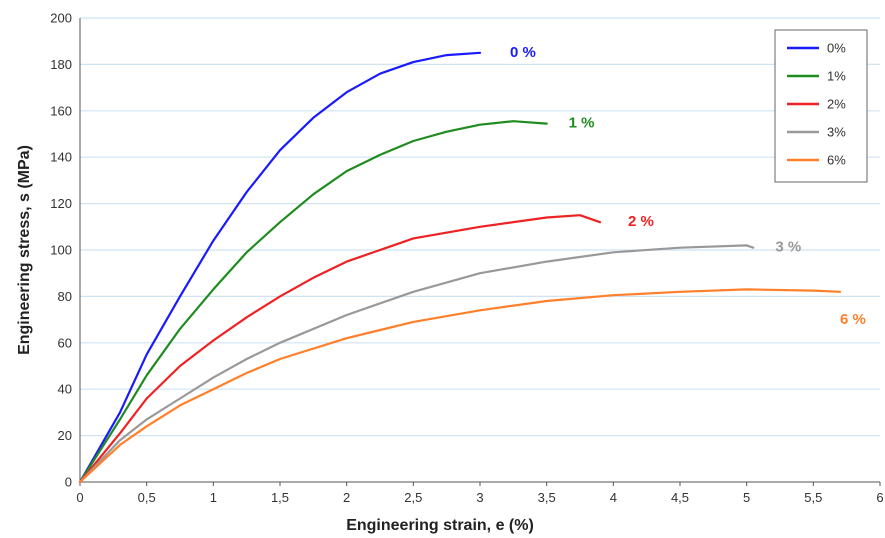 The height and width of the screenshot is (538, 885). What do you see at coordinates (836, 104) in the screenshot?
I see `legend-label: 2%` at bounding box center [836, 104].